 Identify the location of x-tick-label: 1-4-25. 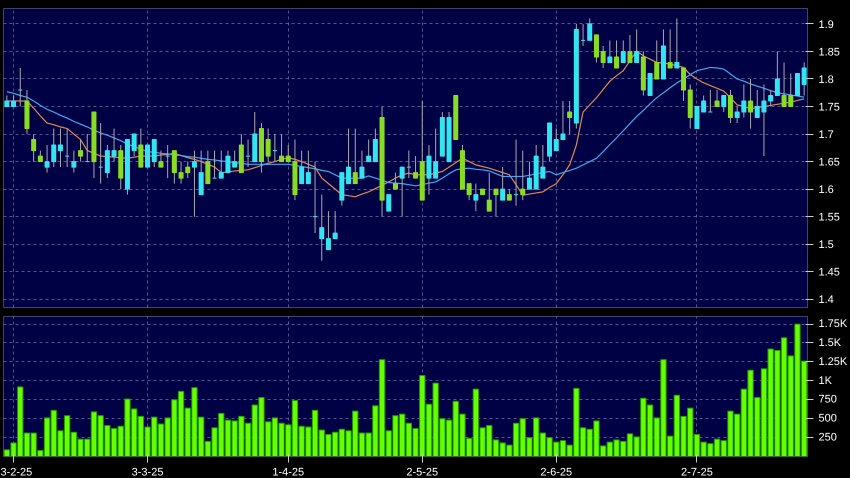
(288, 472).